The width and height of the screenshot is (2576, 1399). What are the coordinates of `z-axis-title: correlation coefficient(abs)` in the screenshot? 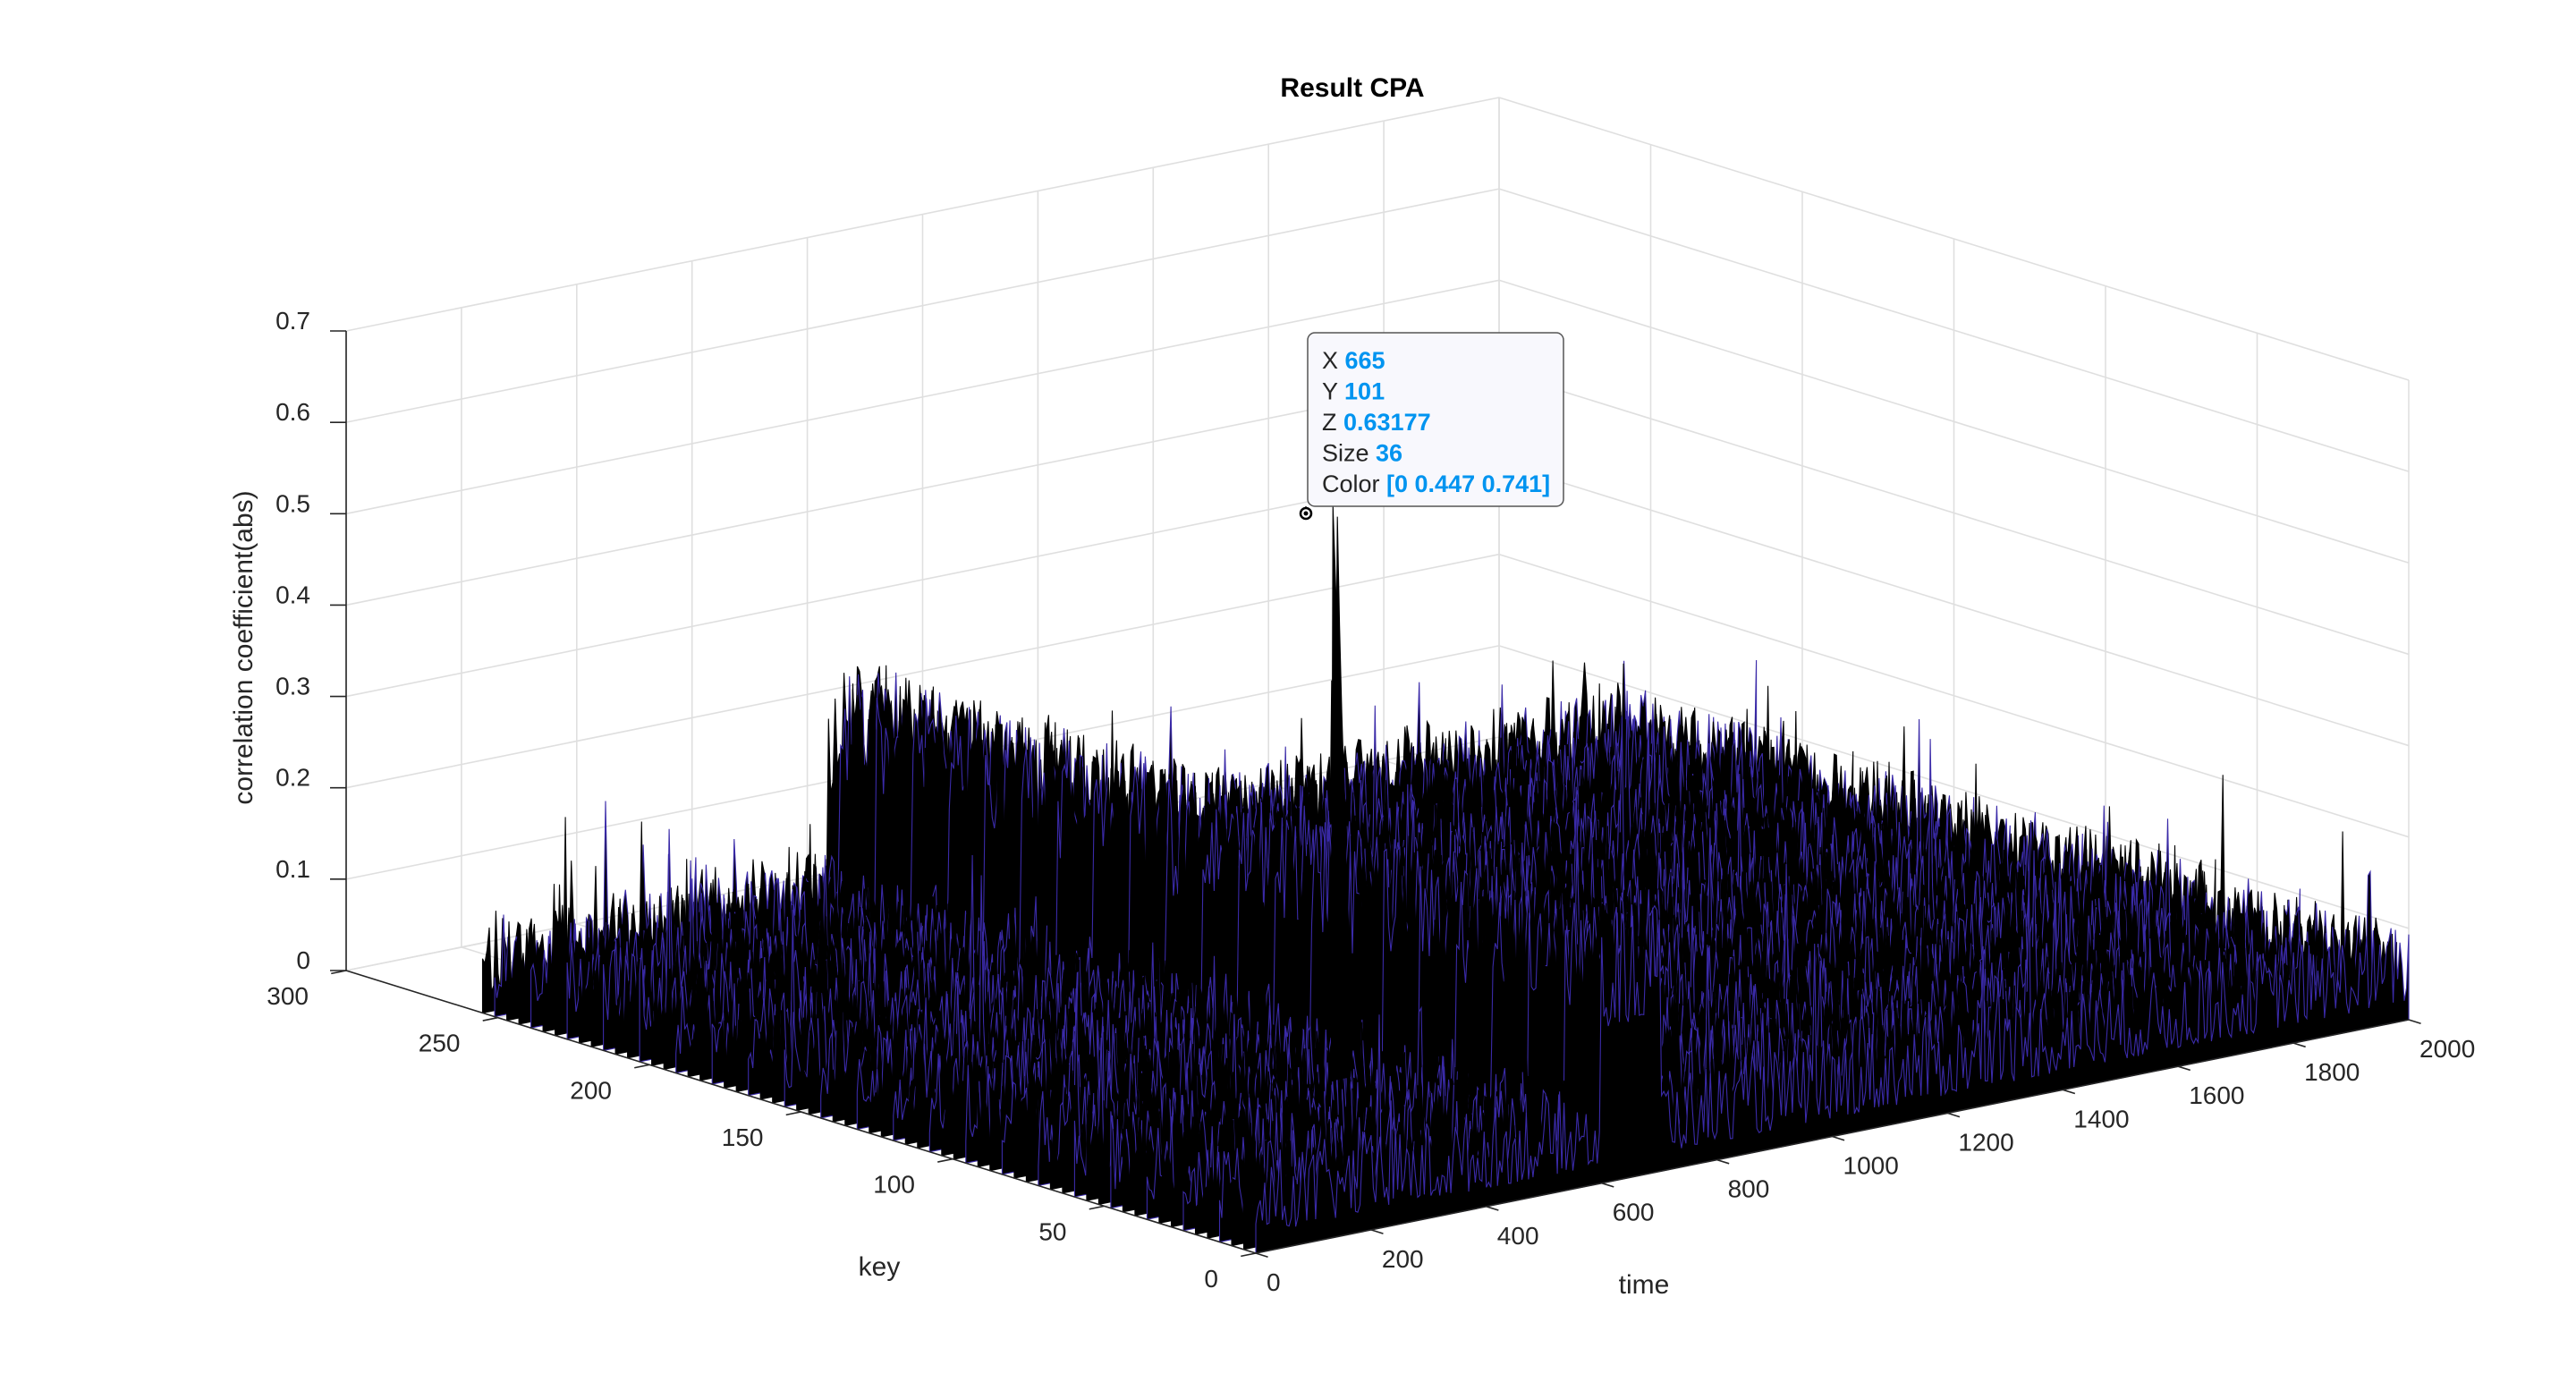 It's located at (243, 647).